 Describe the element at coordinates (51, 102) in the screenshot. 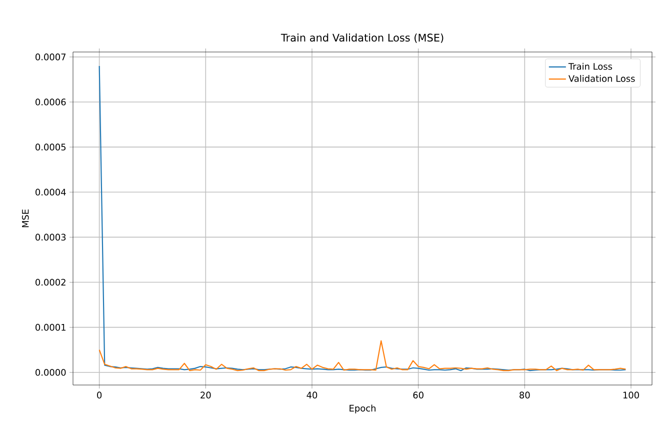

I see `y-tick-label: 0.0006` at that location.